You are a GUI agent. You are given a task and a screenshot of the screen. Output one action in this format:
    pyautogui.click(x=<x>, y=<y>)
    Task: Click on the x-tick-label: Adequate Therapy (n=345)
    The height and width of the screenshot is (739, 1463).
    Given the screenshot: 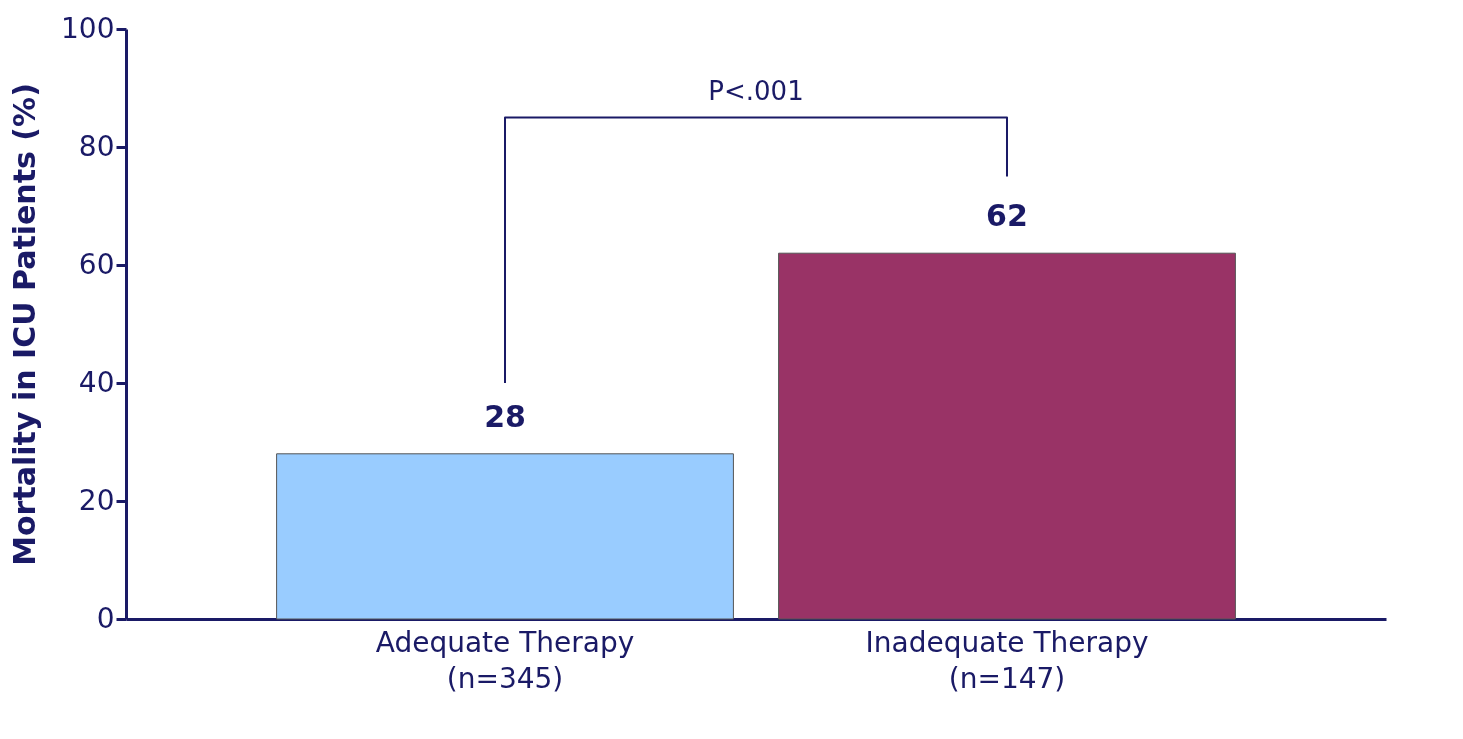 What is the action you would take?
    pyautogui.click(x=505, y=660)
    